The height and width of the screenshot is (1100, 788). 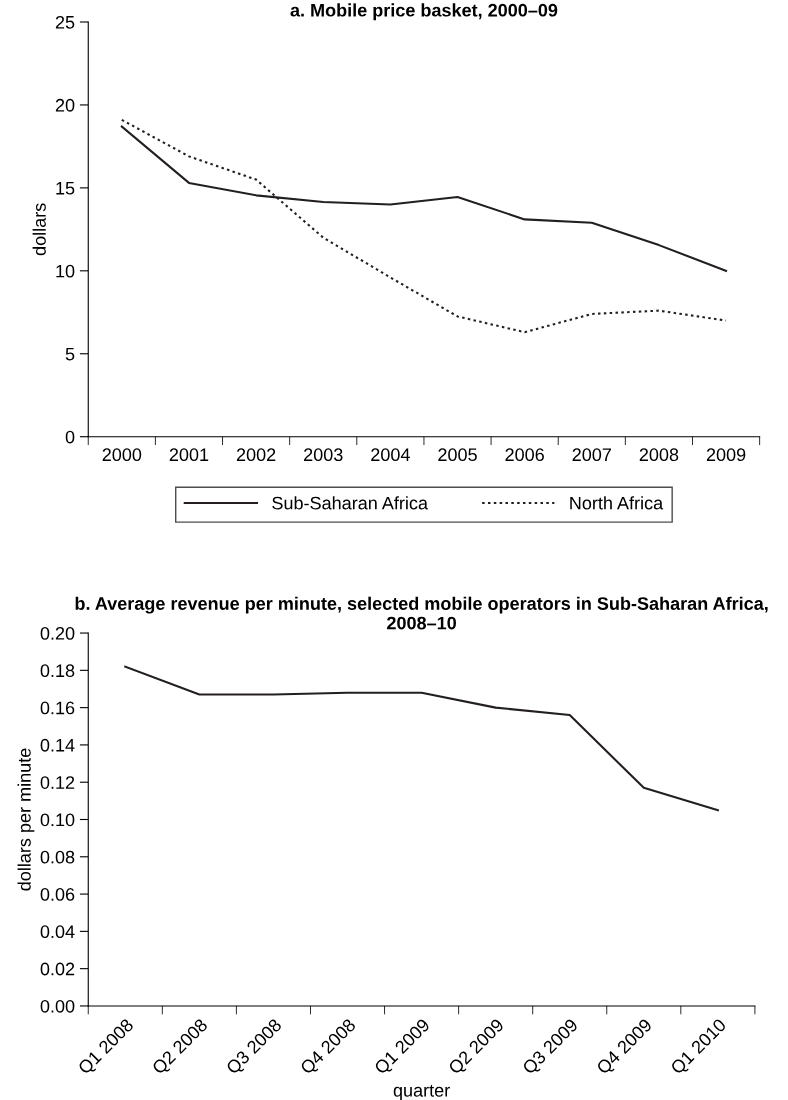 I want to click on y-tick-label: 25, so click(x=65, y=22).